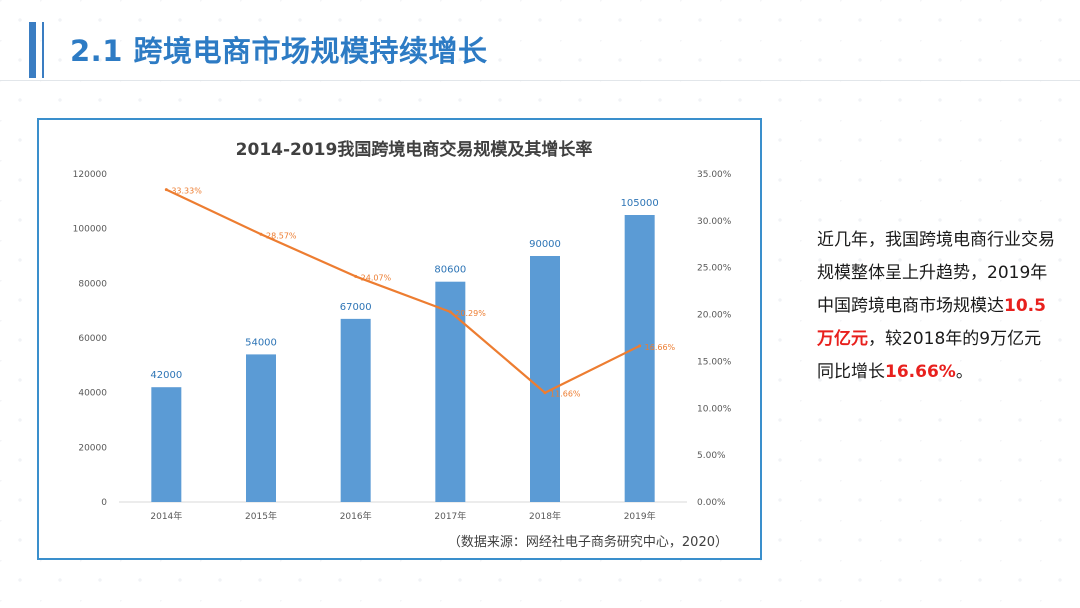 The image size is (1080, 608). I want to click on y-right-tick-label: 5.00%, so click(711, 456).